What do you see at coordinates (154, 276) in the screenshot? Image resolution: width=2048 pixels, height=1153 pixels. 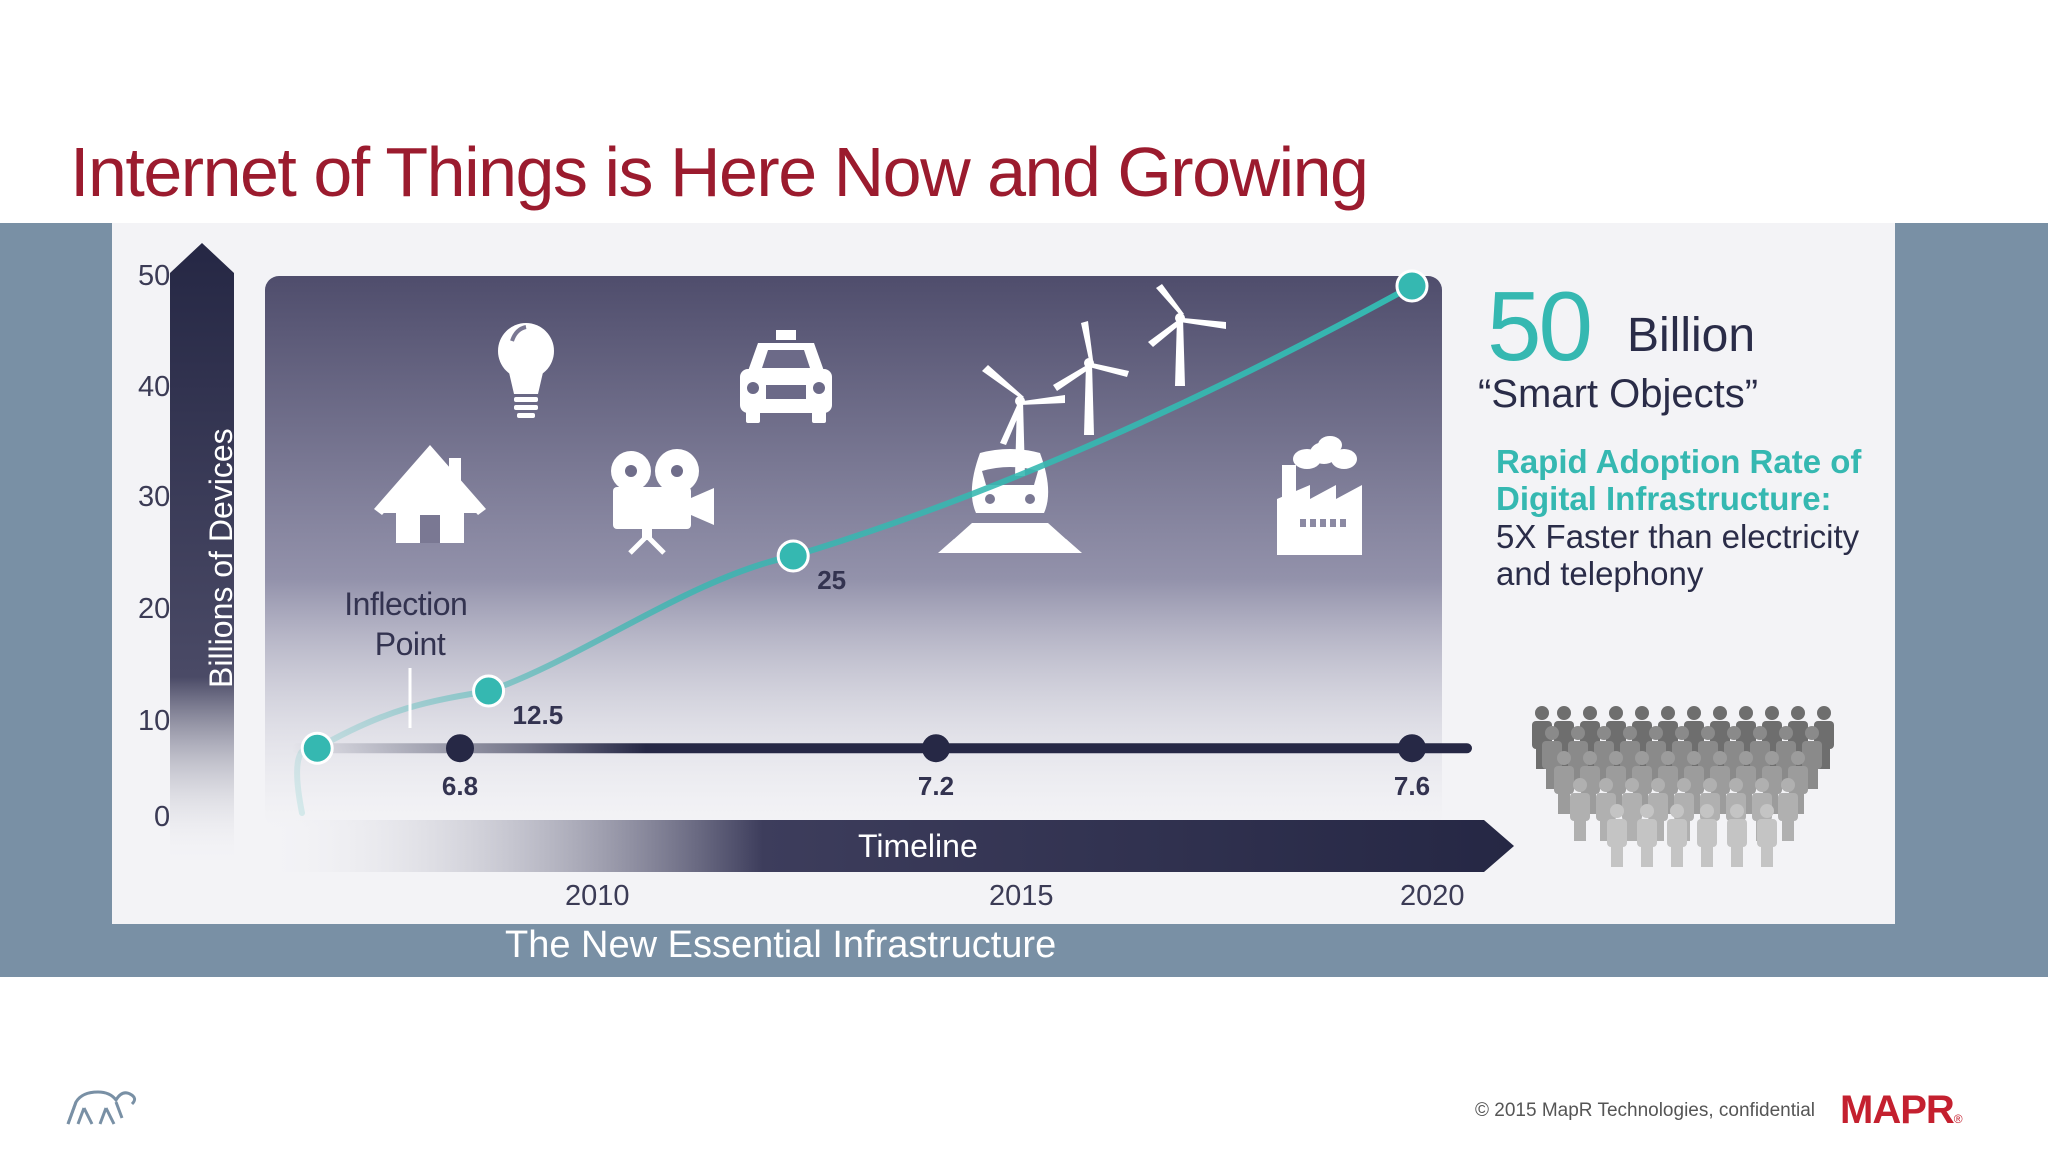 I see `y-tick-label: 50` at bounding box center [154, 276].